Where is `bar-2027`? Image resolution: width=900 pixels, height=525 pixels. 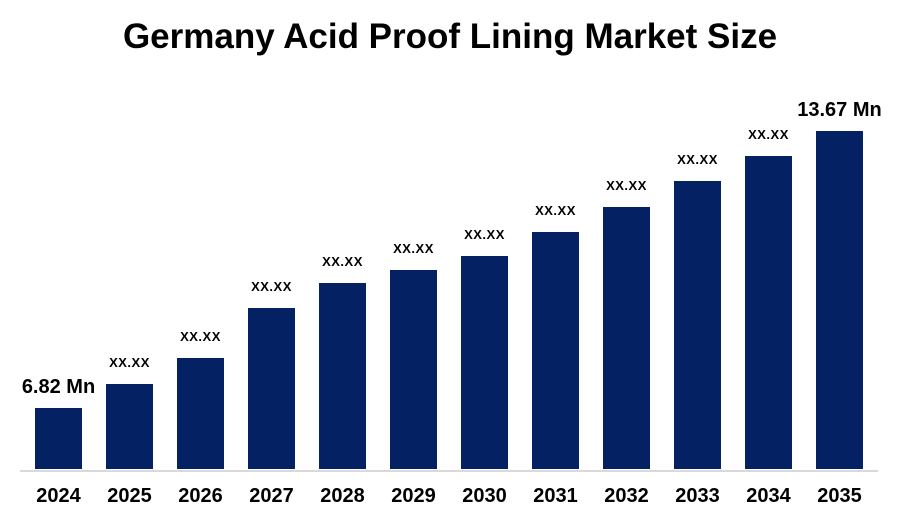 bar-2027 is located at coordinates (271, 388).